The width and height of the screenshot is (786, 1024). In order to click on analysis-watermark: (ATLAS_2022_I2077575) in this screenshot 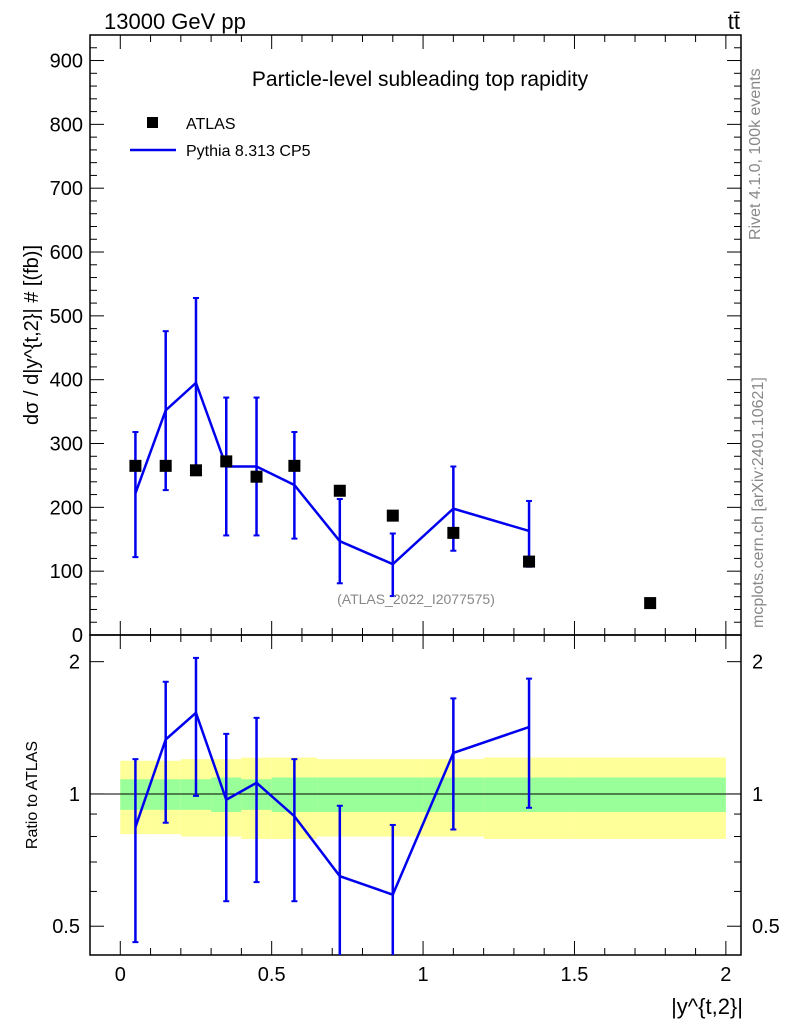, I will do `click(416, 599)`.